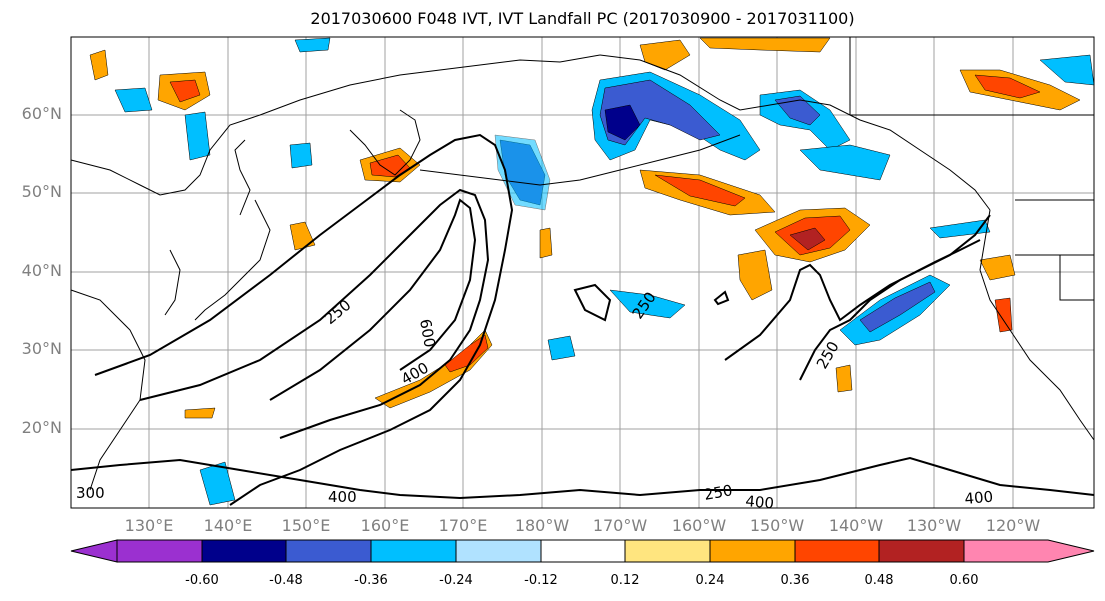 Image resolution: width=1105 pixels, height=601 pixels. I want to click on coast-canada-border, so click(971, 76).